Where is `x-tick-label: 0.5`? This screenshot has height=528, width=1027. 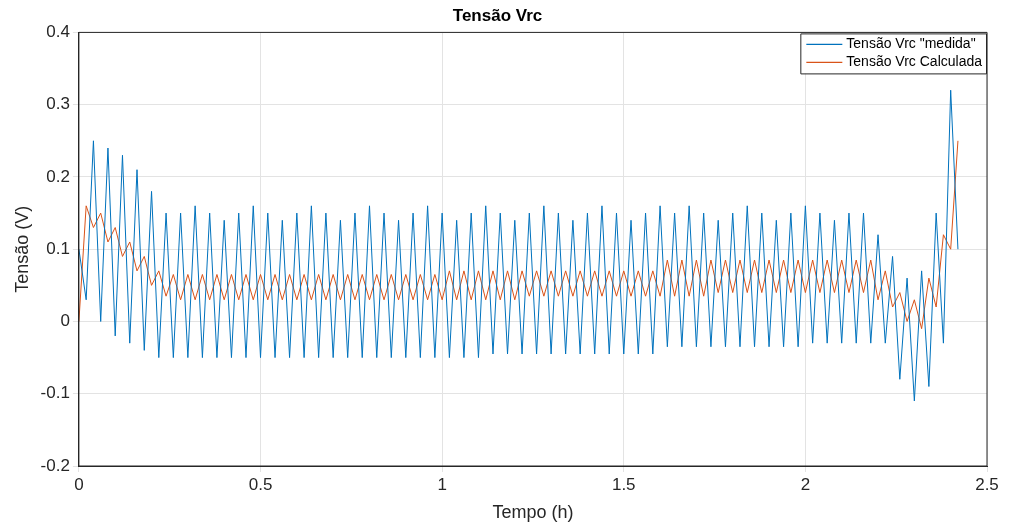 x-tick-label: 0.5 is located at coordinates (260, 484).